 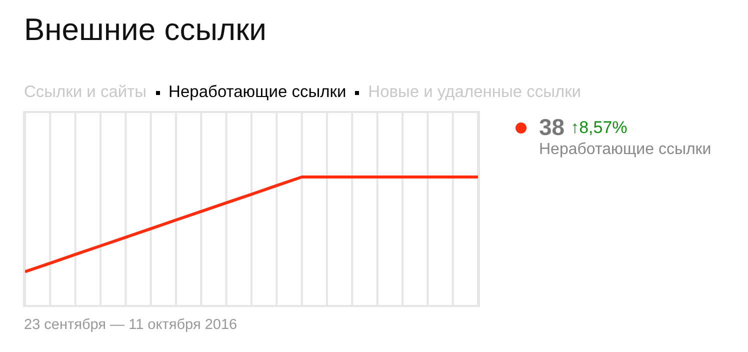 What do you see at coordinates (599, 128) in the screenshot?
I see `text: ↑8,57%` at bounding box center [599, 128].